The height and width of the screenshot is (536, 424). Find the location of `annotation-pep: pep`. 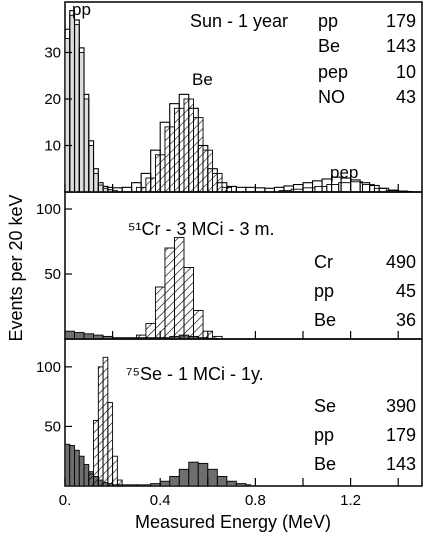

annotation-pep: pep is located at coordinates (344, 172).